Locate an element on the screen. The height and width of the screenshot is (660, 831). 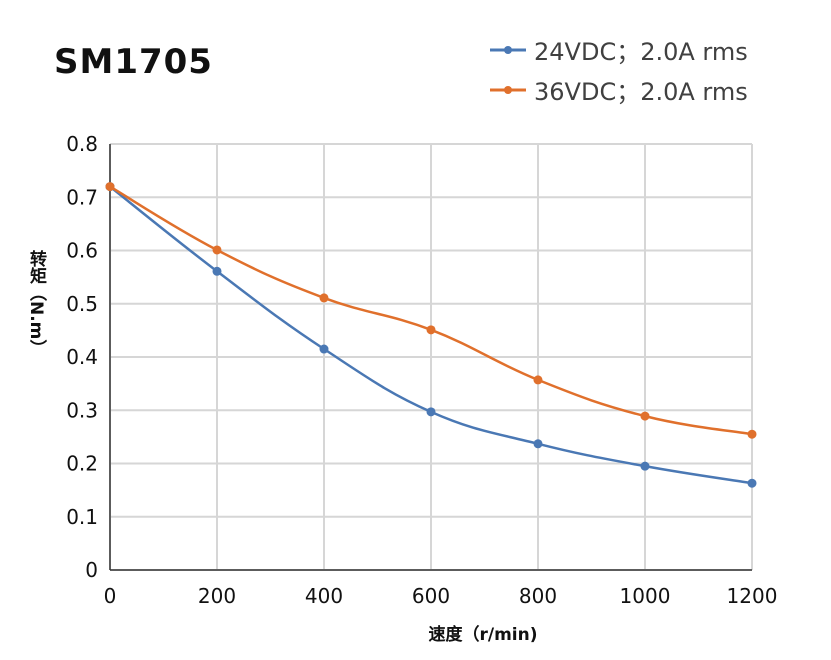
y-tick-label: 0 is located at coordinates (91, 570).